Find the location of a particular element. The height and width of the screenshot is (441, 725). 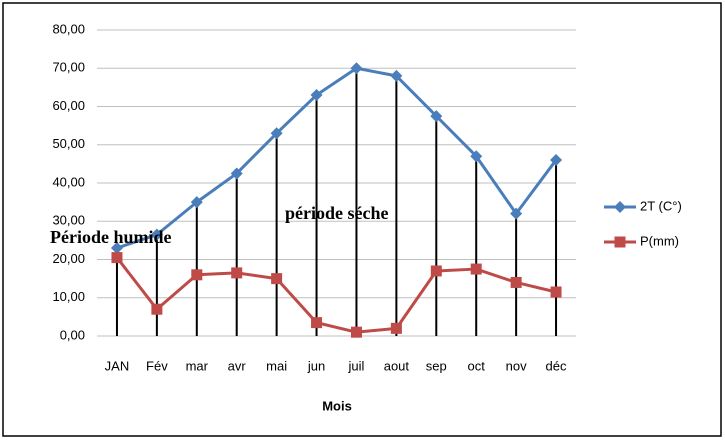

x-tick-label: oct is located at coordinates (477, 365).